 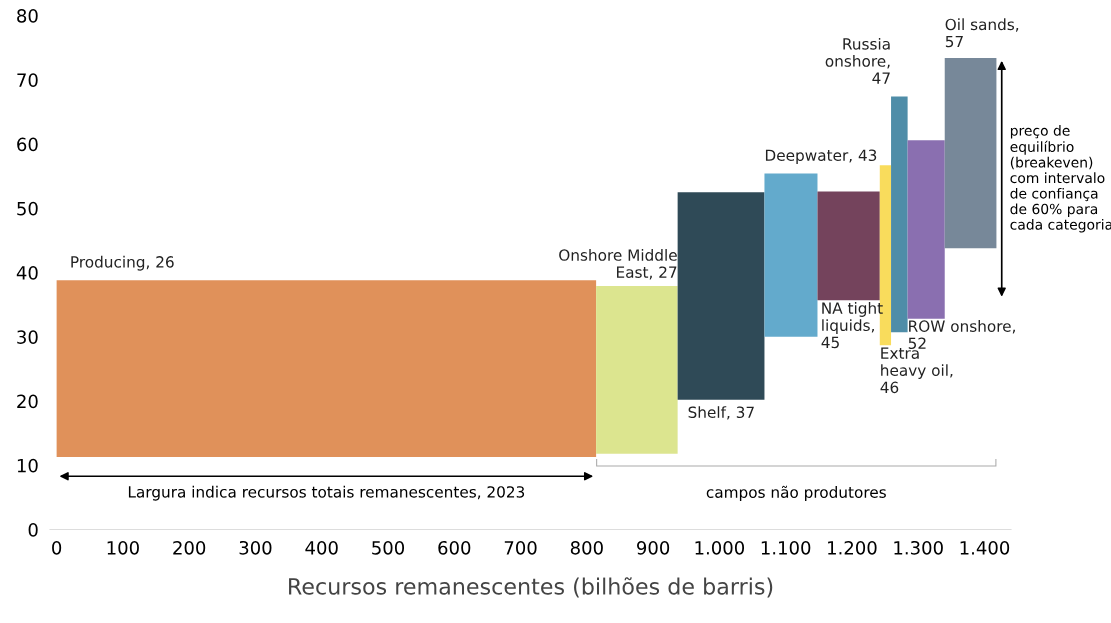 I want to click on x-tick-label: 700, so click(x=520, y=547).